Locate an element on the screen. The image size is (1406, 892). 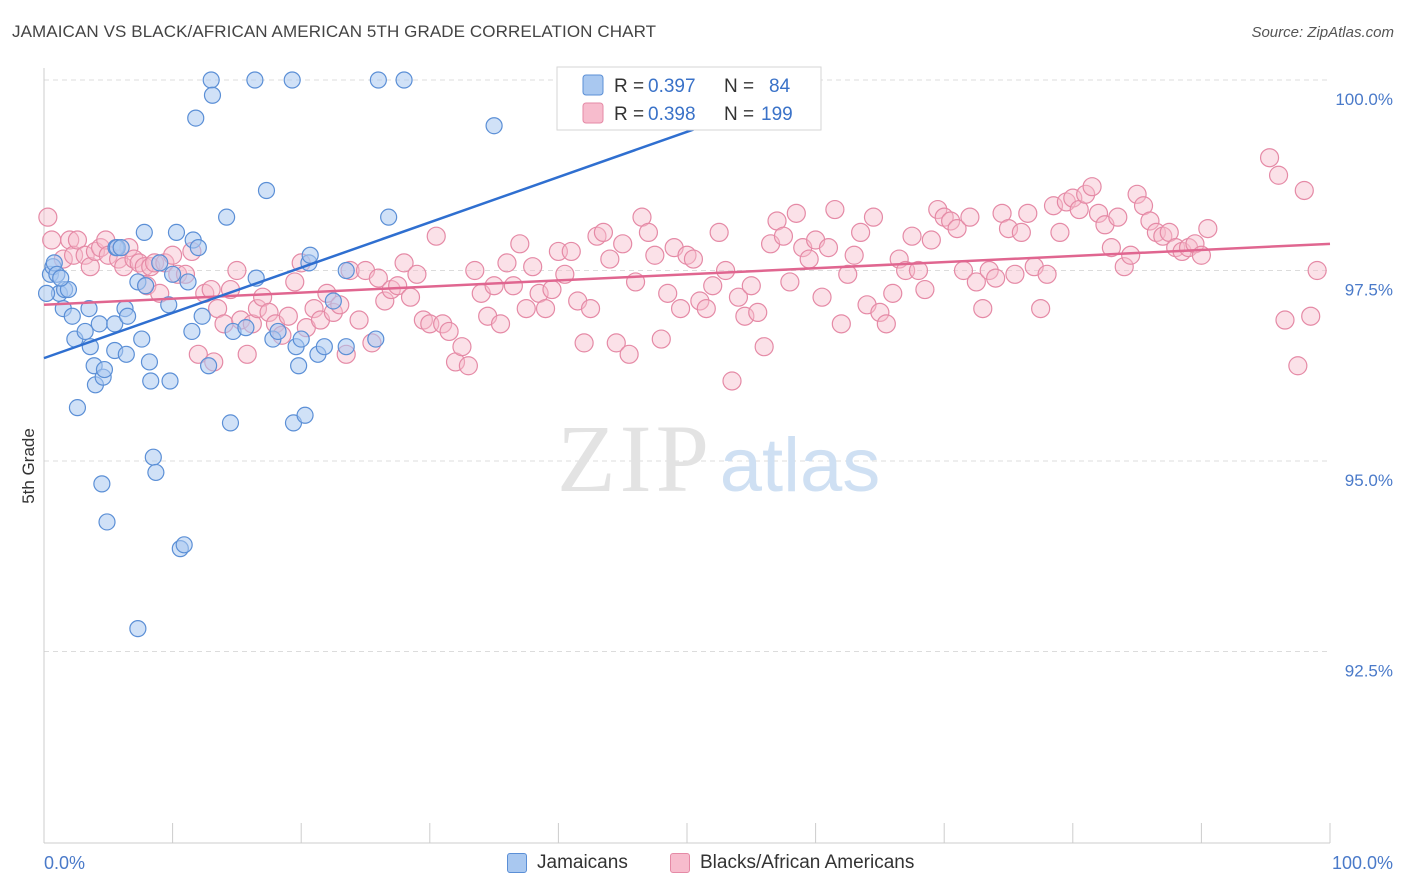
trend-line-jamaicans is located at coordinates (368, 244).